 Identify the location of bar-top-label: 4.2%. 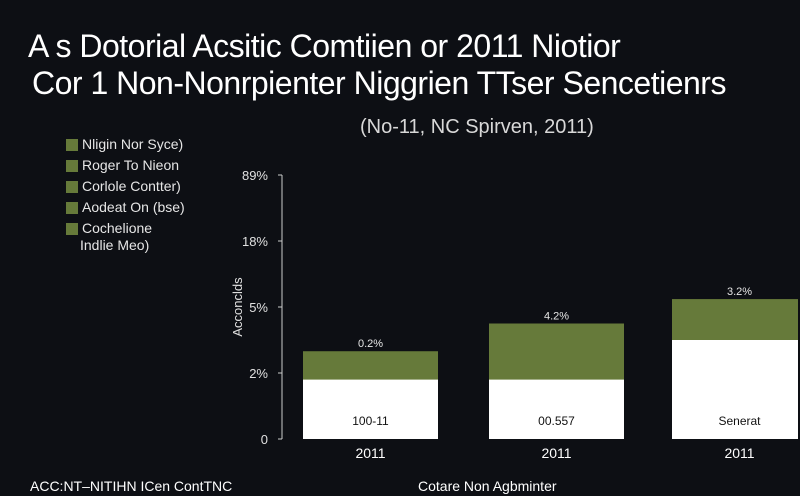
(556, 317).